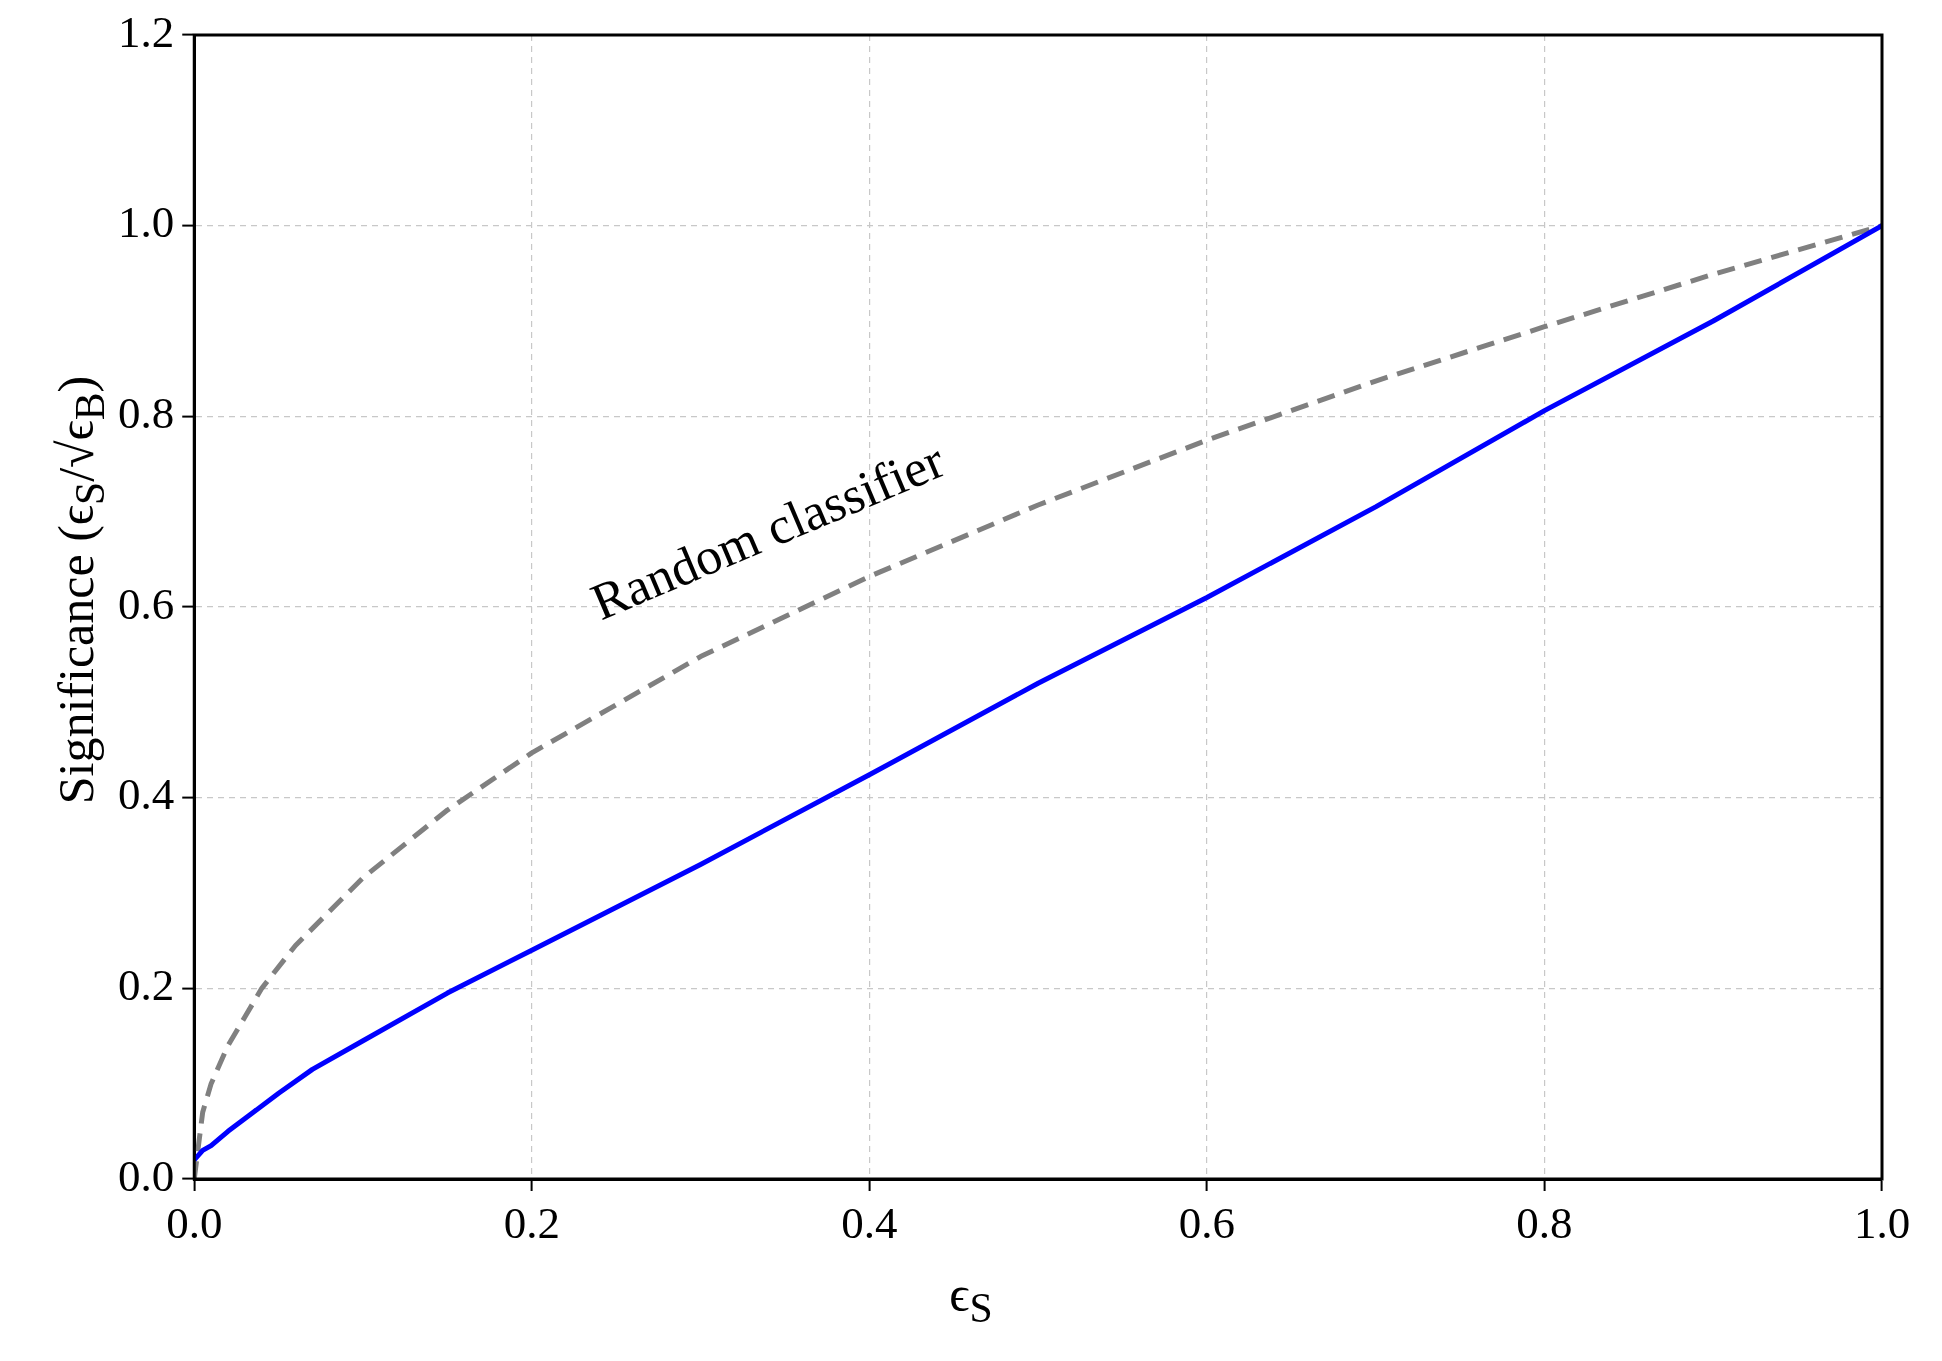 Image resolution: width=1942 pixels, height=1361 pixels. What do you see at coordinates (146, 222) in the screenshot?
I see `y-tick-label: 1.0` at bounding box center [146, 222].